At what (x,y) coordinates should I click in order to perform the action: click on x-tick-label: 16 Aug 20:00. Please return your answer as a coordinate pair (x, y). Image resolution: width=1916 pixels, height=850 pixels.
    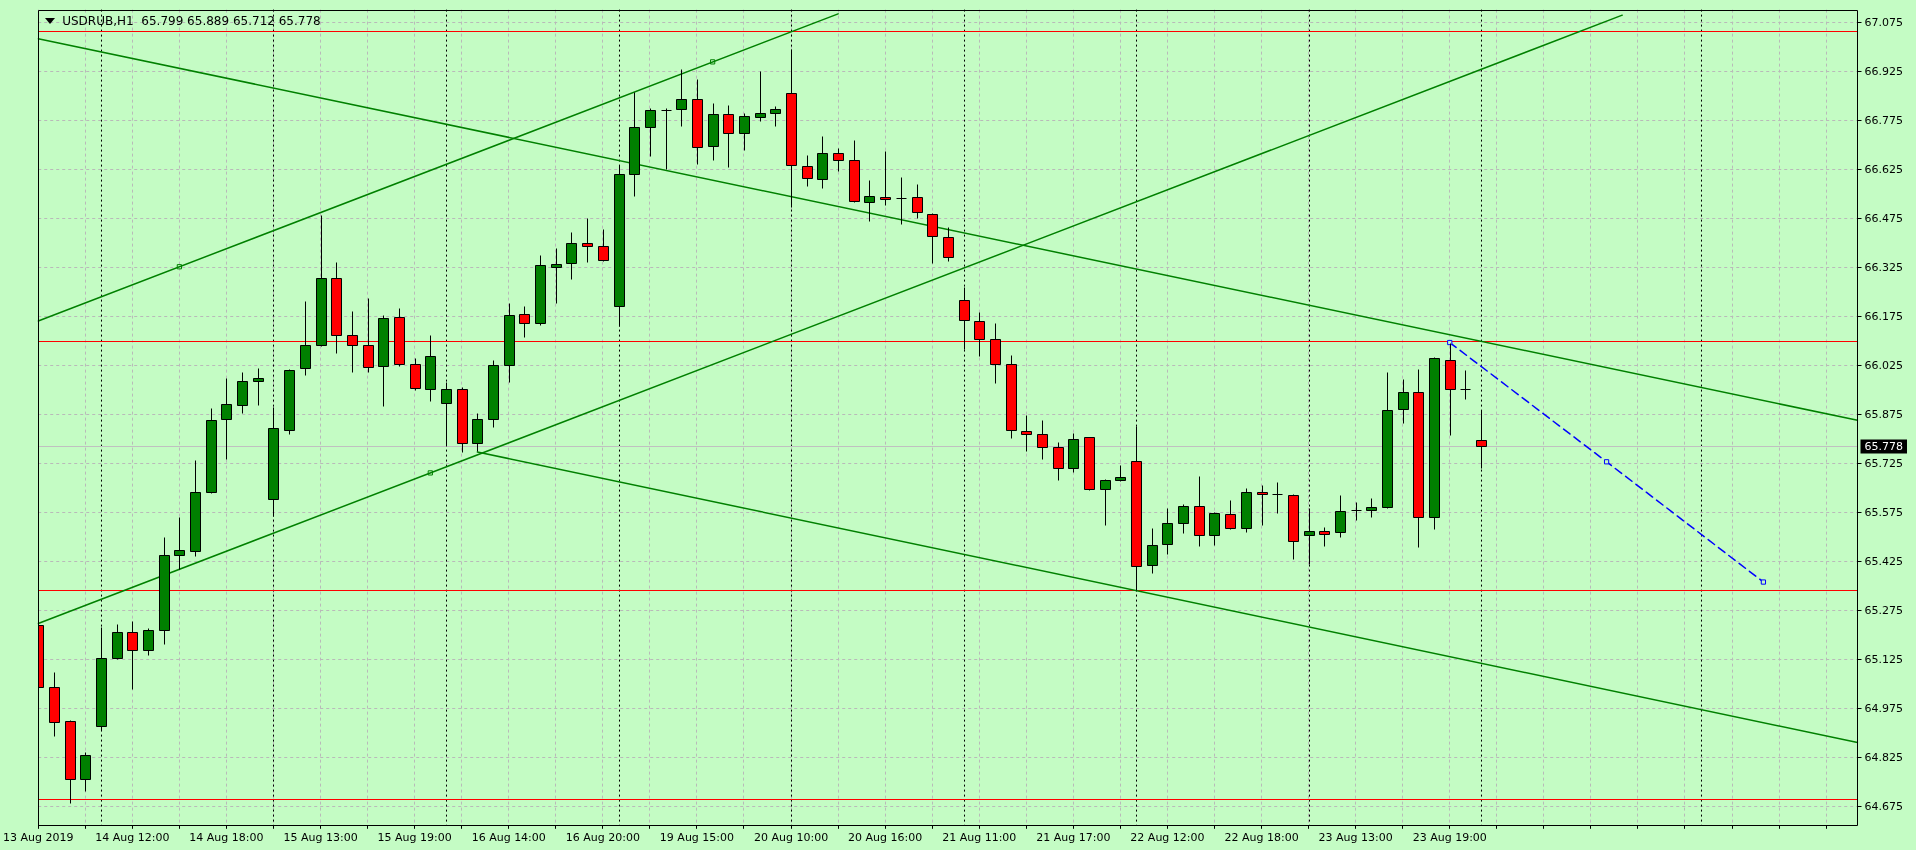
    Looking at the image, I should click on (602, 838).